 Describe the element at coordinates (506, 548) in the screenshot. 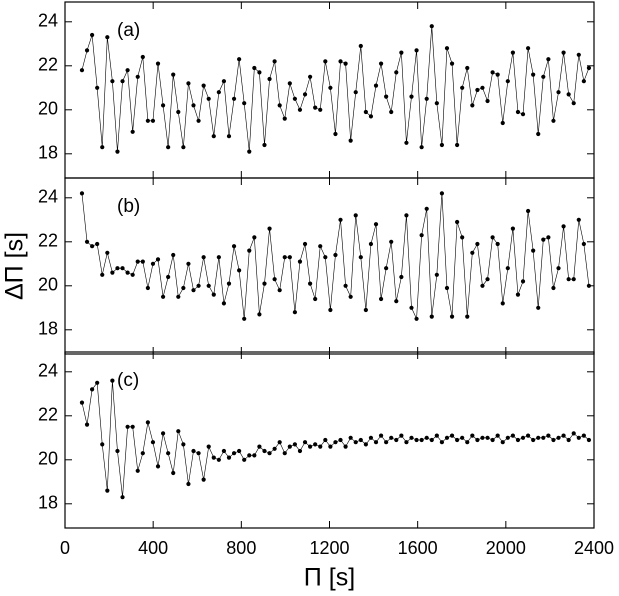

I see `x-tick-label: 2000` at that location.